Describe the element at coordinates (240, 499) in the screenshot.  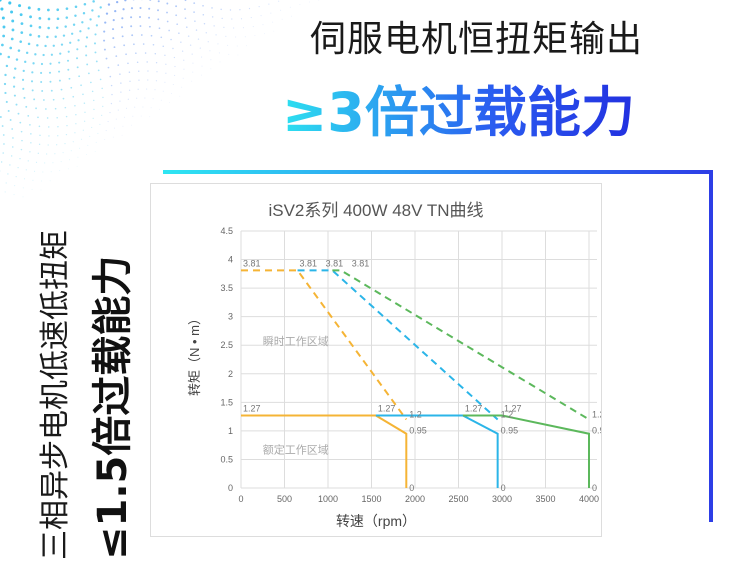
I see `x-tick-label: 0` at that location.